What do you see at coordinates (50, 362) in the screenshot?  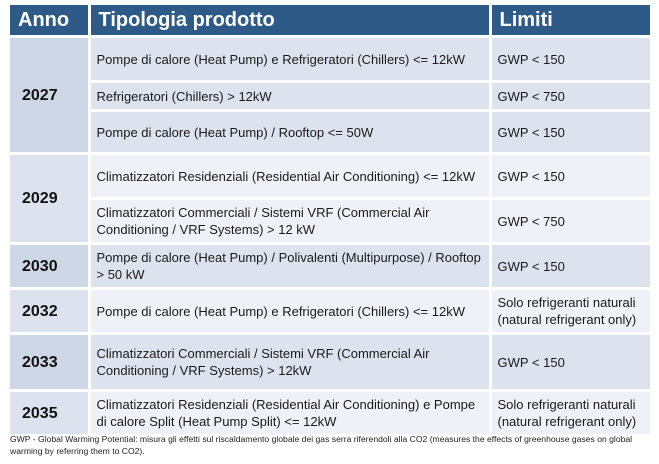 I see `year-cell: 2033` at bounding box center [50, 362].